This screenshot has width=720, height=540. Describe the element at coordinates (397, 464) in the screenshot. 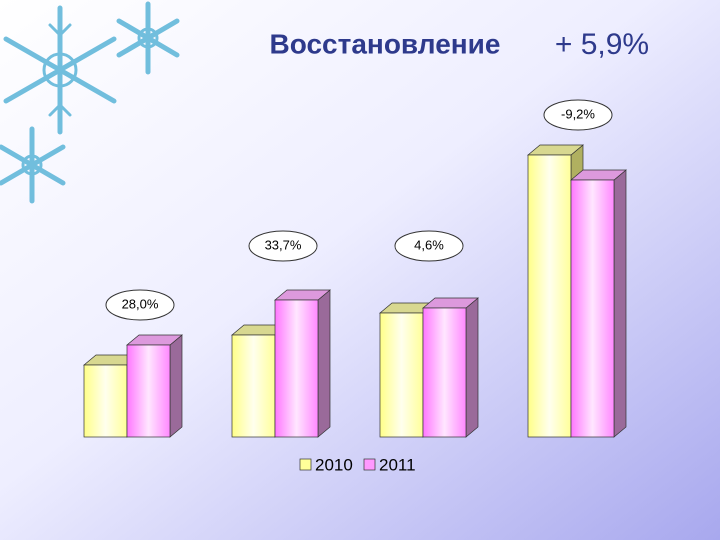

I see `legend-label: 2011` at that location.